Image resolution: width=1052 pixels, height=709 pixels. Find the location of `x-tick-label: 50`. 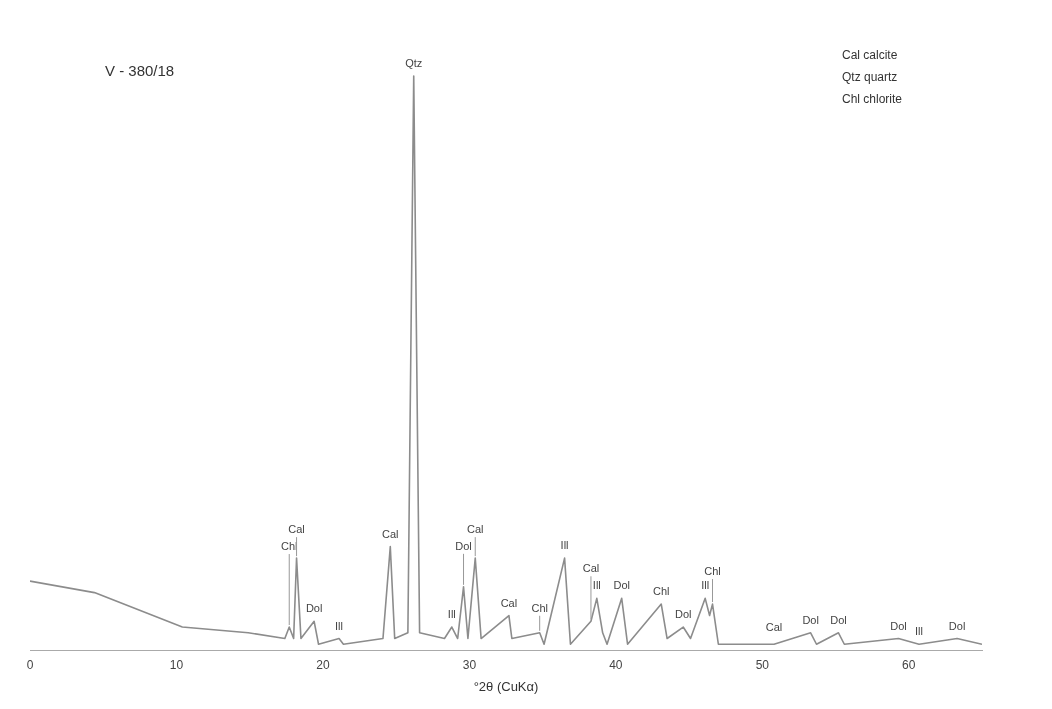

x-tick-label: 50 is located at coordinates (762, 664).